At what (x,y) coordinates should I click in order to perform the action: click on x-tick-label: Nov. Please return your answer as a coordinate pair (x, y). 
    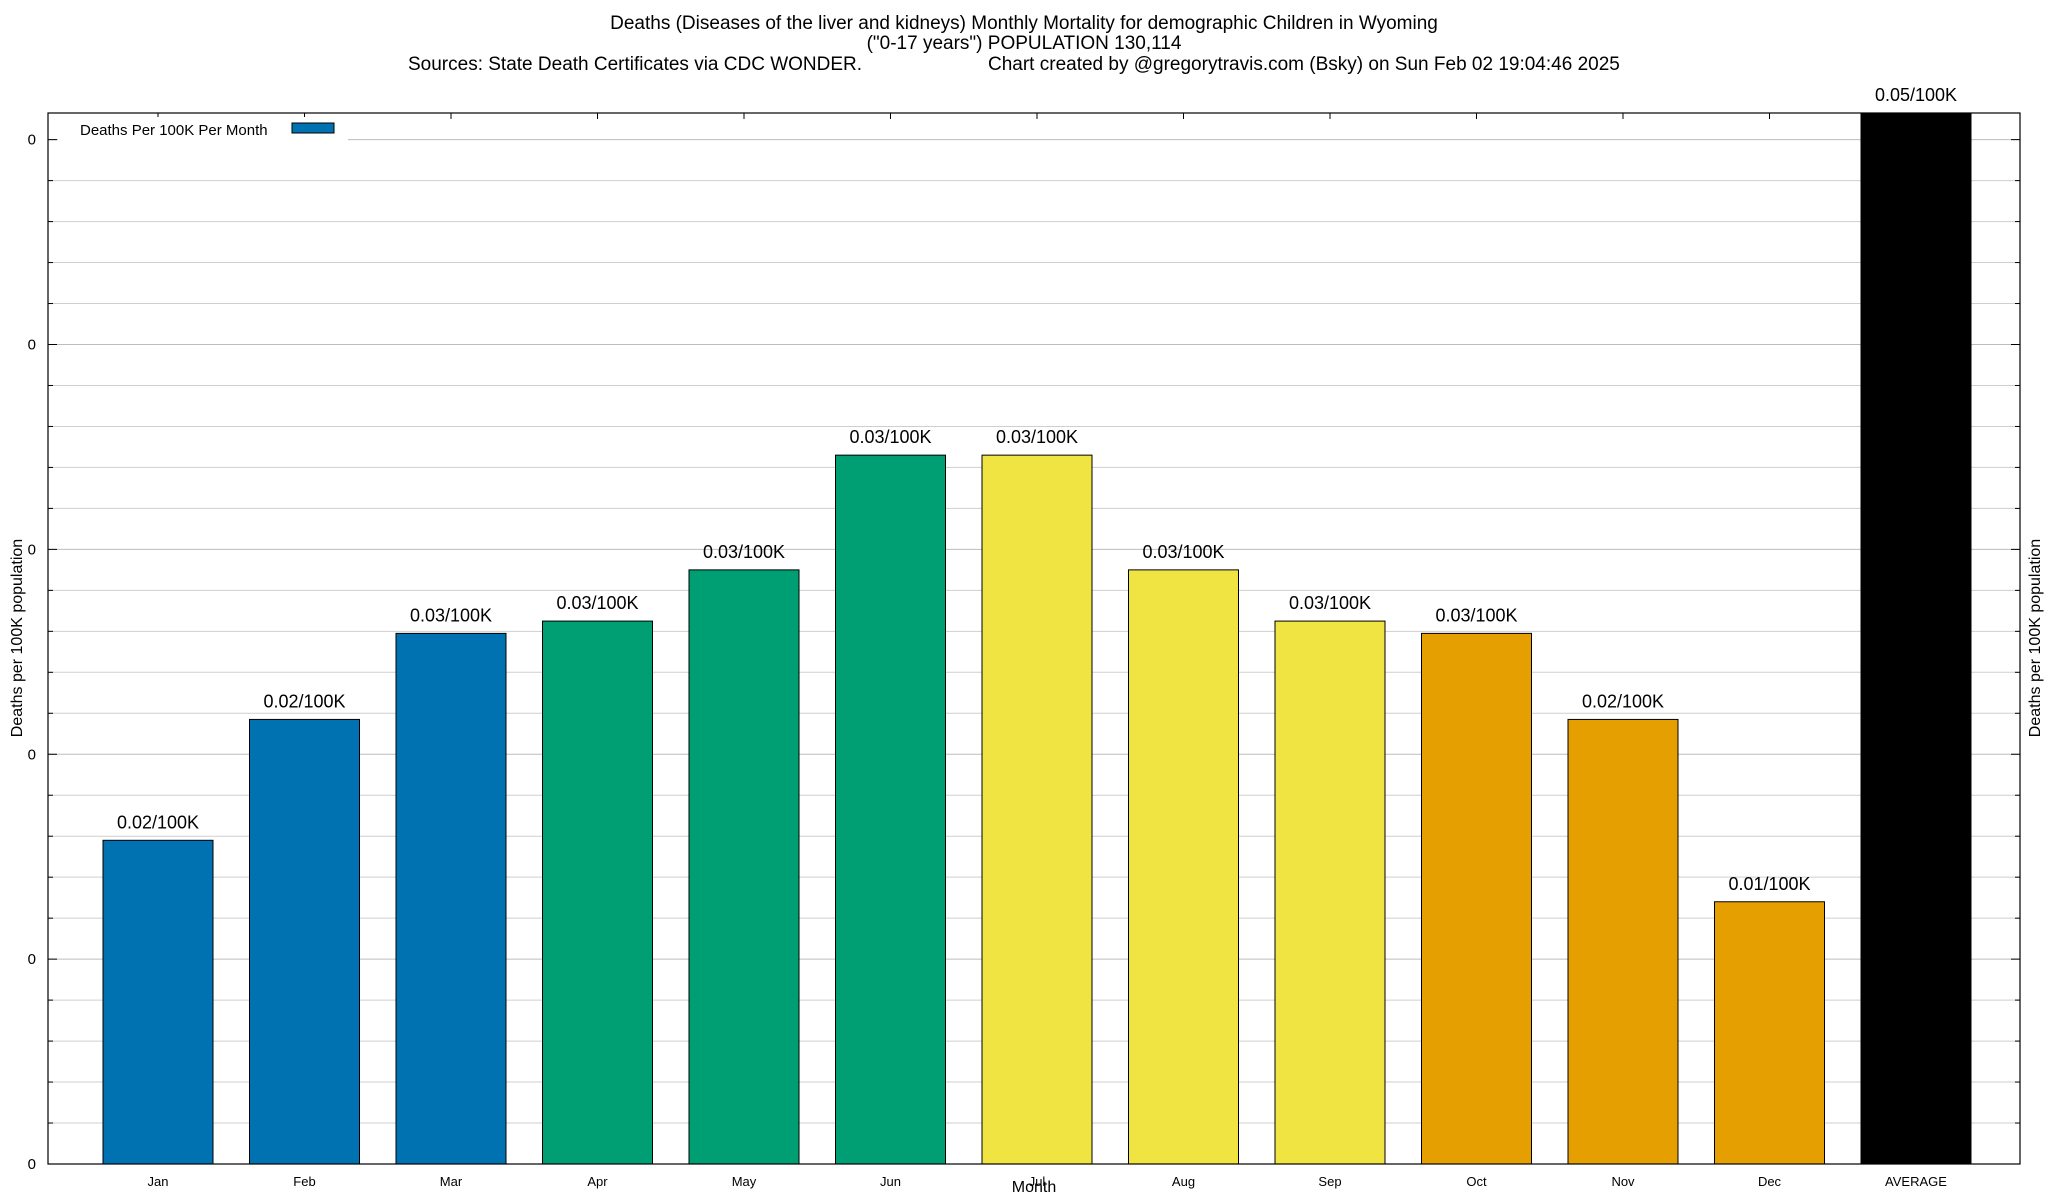
    Looking at the image, I should click on (1623, 1181).